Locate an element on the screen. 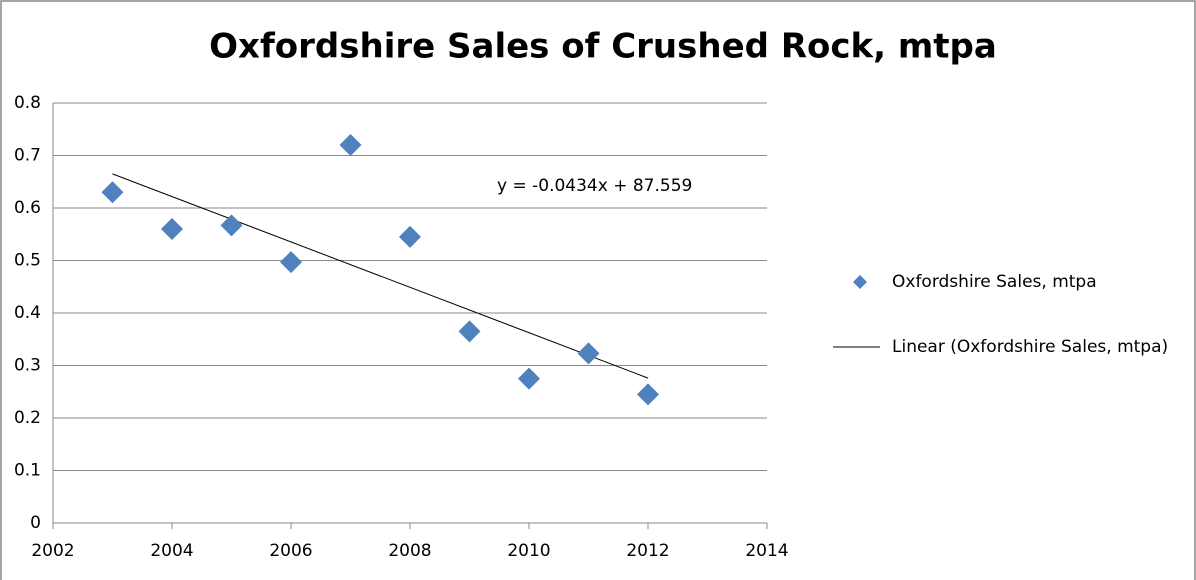 This screenshot has height=580, width=1196. x-tick-label: 2014 is located at coordinates (766, 551).